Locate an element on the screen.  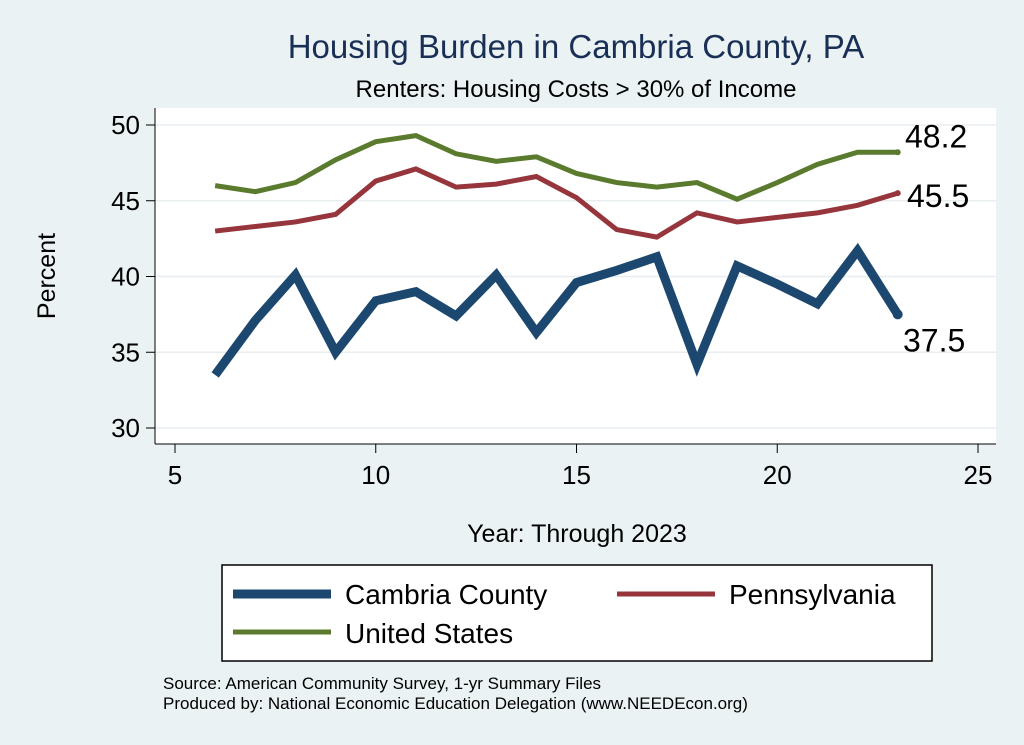
x-axis-label: Year: Through 2023 is located at coordinates (577, 534).